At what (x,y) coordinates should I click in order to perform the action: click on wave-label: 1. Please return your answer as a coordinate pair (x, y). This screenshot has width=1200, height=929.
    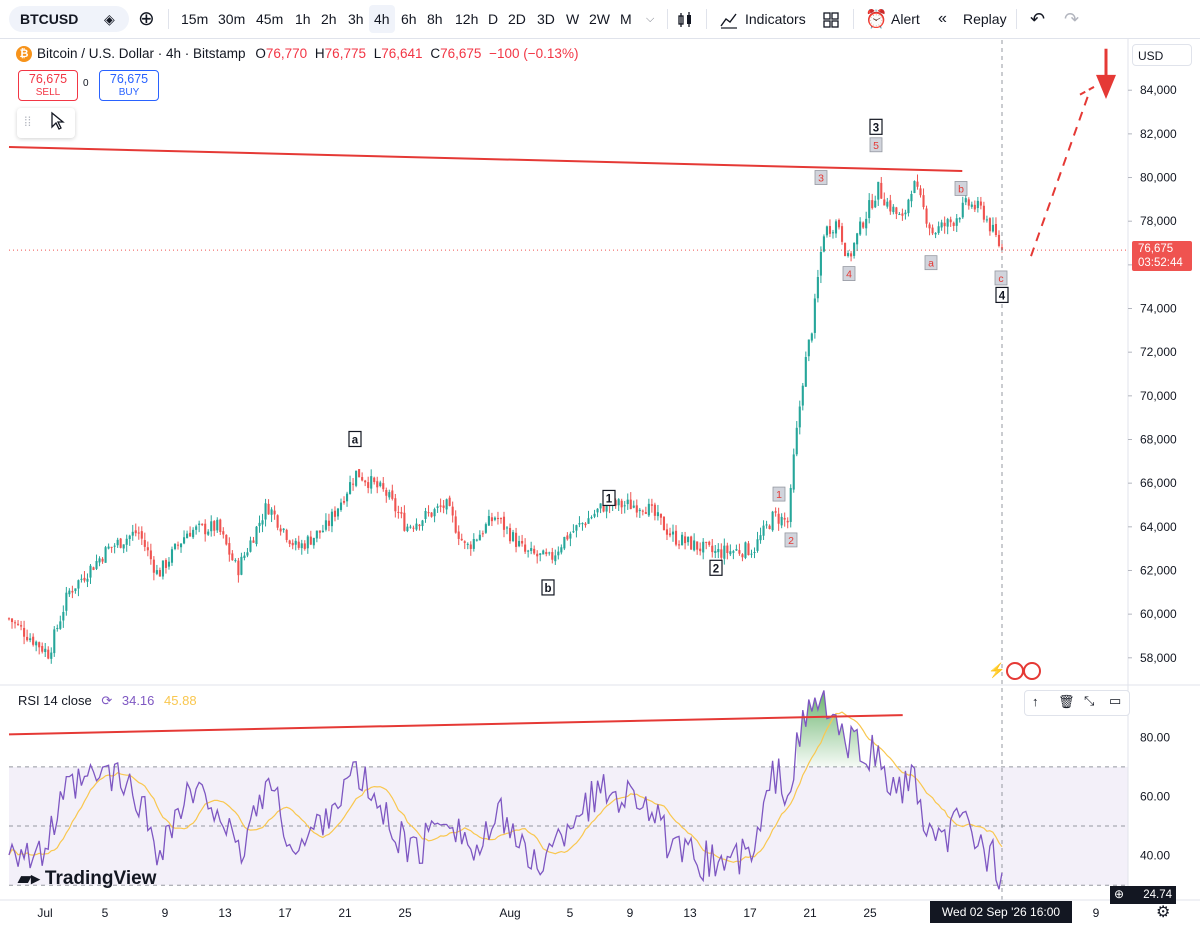
    Looking at the image, I should click on (609, 498).